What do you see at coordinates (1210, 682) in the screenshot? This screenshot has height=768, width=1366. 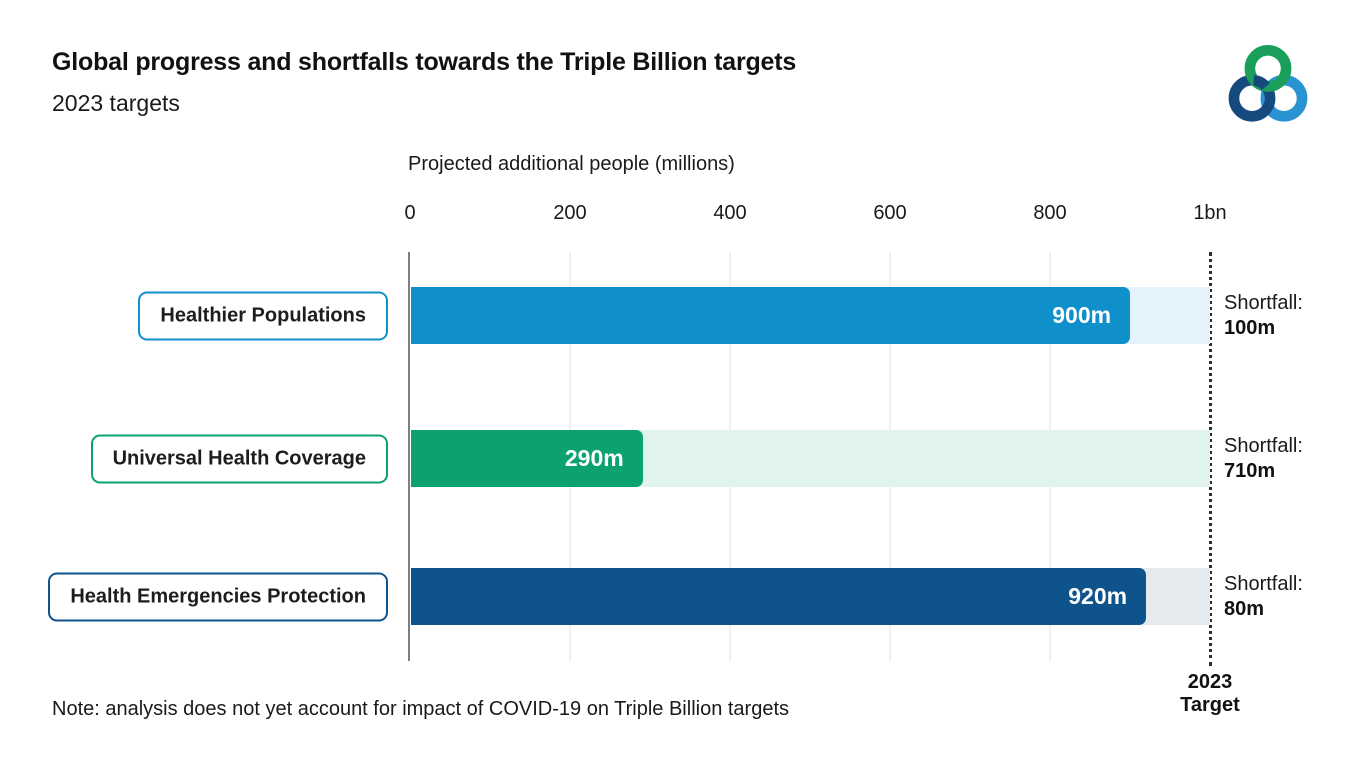 I see `target-year-line1: 2023` at bounding box center [1210, 682].